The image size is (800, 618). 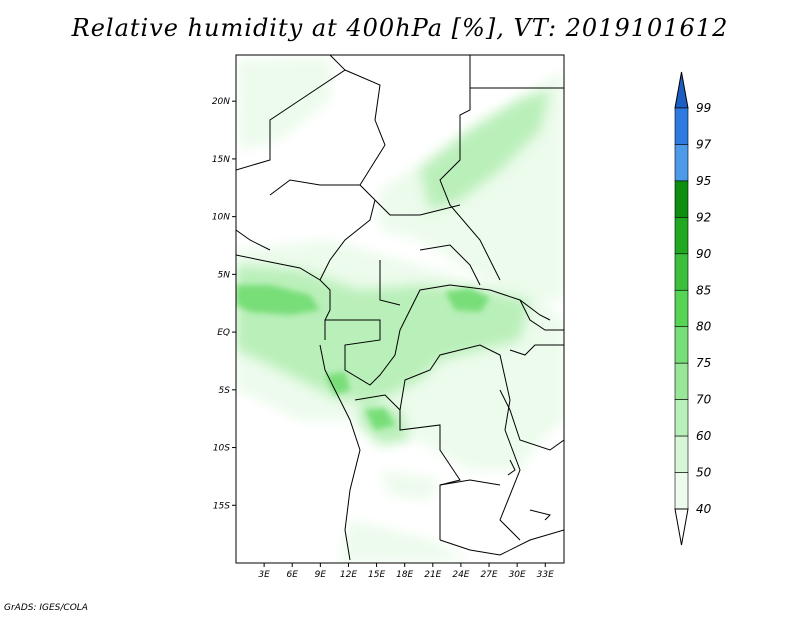 I want to click on longitude-axis: 3E 6E 9E 12E 15E 18E 21E 24E 27E 30E 33E, so click(x=406, y=571).